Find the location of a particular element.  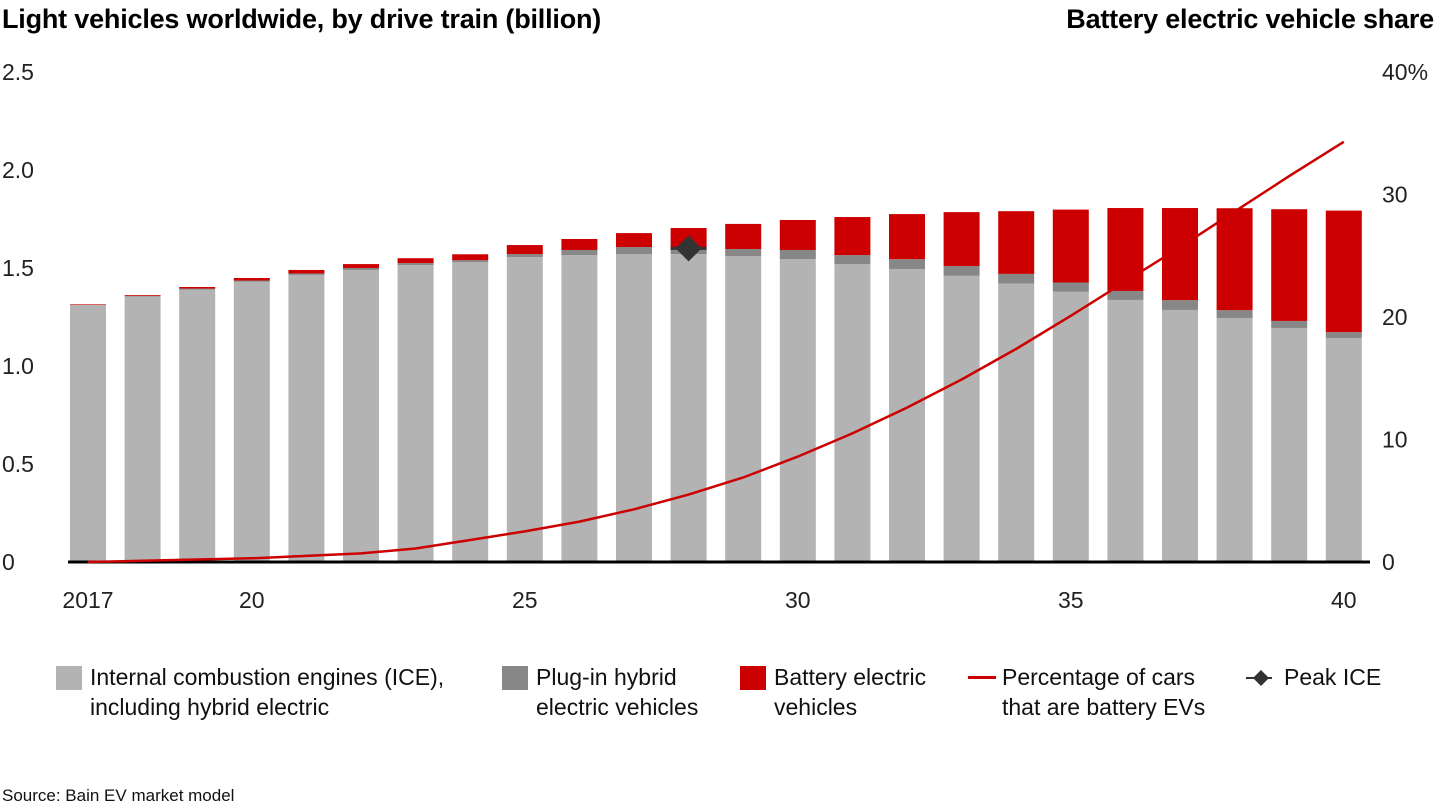

bar-ice-2030 is located at coordinates (797, 410).